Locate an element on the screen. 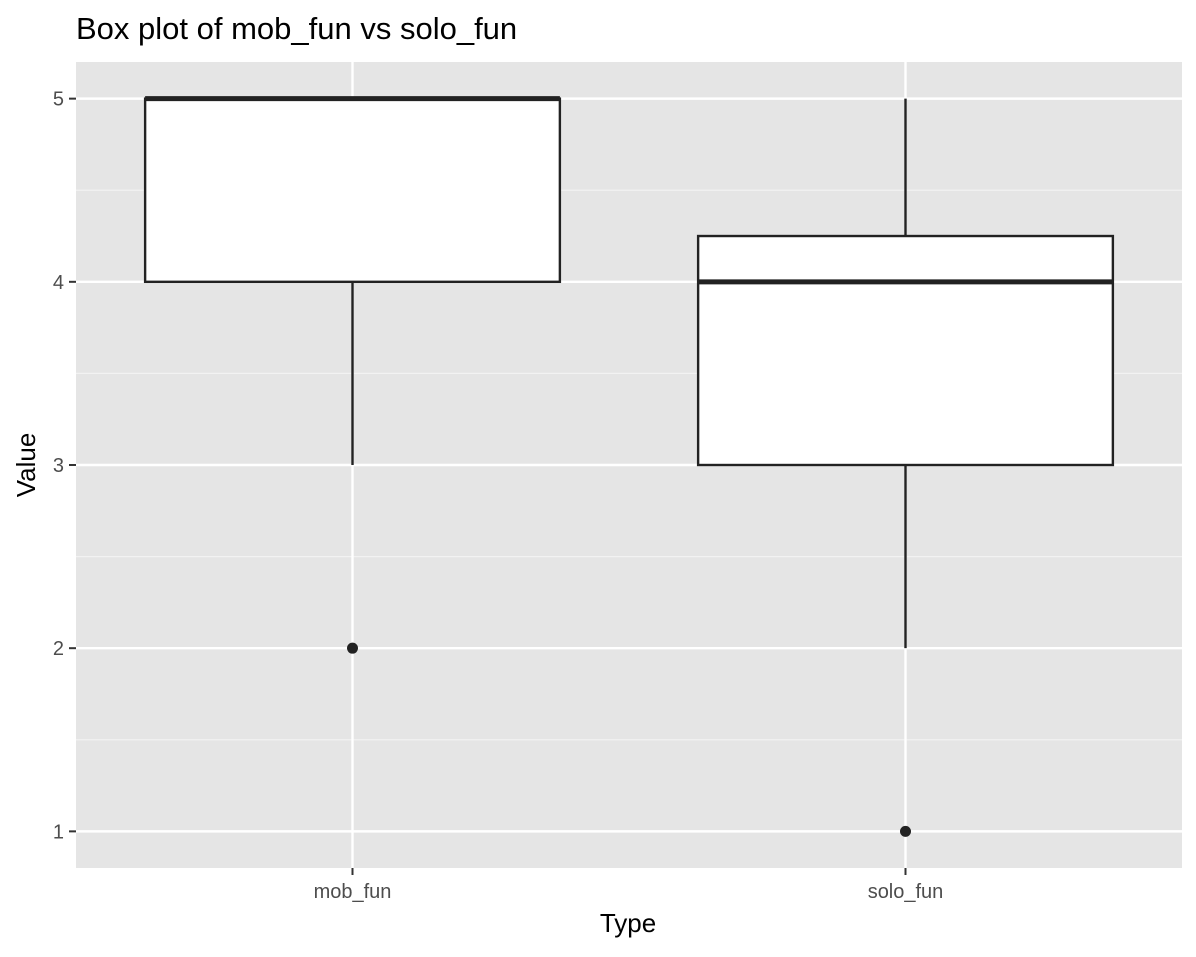 This screenshot has width=1196, height=957. y-axis-label: Value is located at coordinates (26, 465).